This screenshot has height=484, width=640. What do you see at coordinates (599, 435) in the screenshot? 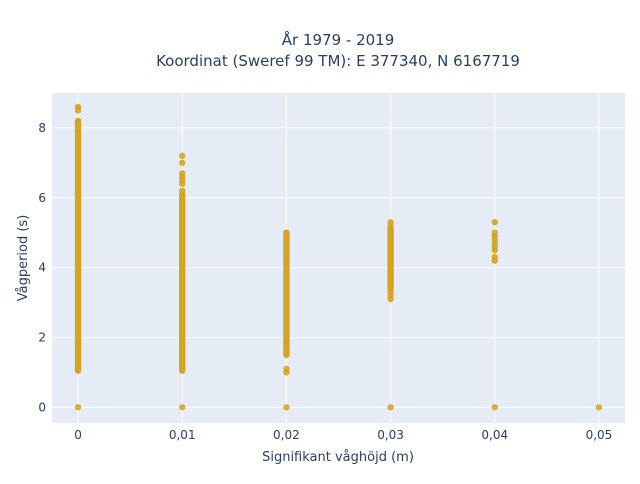
I see `x-tick-label: 0,05` at bounding box center [599, 435].